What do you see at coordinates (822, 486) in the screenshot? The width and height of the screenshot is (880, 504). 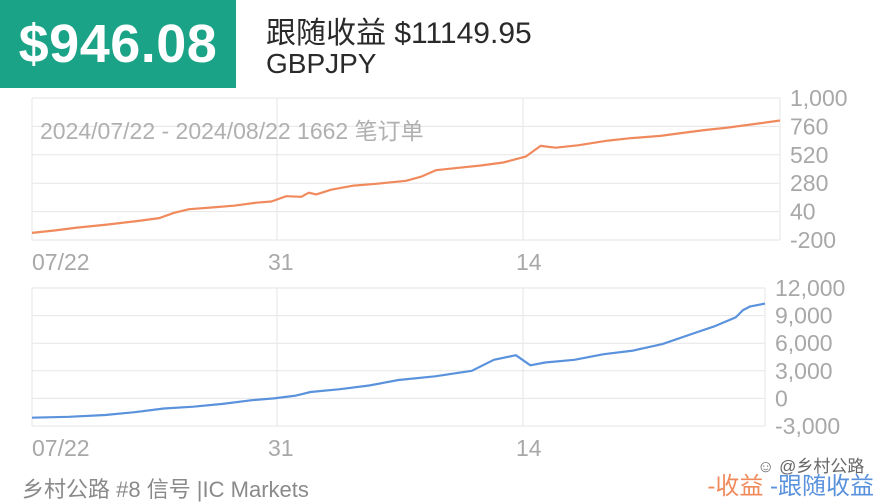 I see `legend-follow-profit: -跟随收益` at bounding box center [822, 486].